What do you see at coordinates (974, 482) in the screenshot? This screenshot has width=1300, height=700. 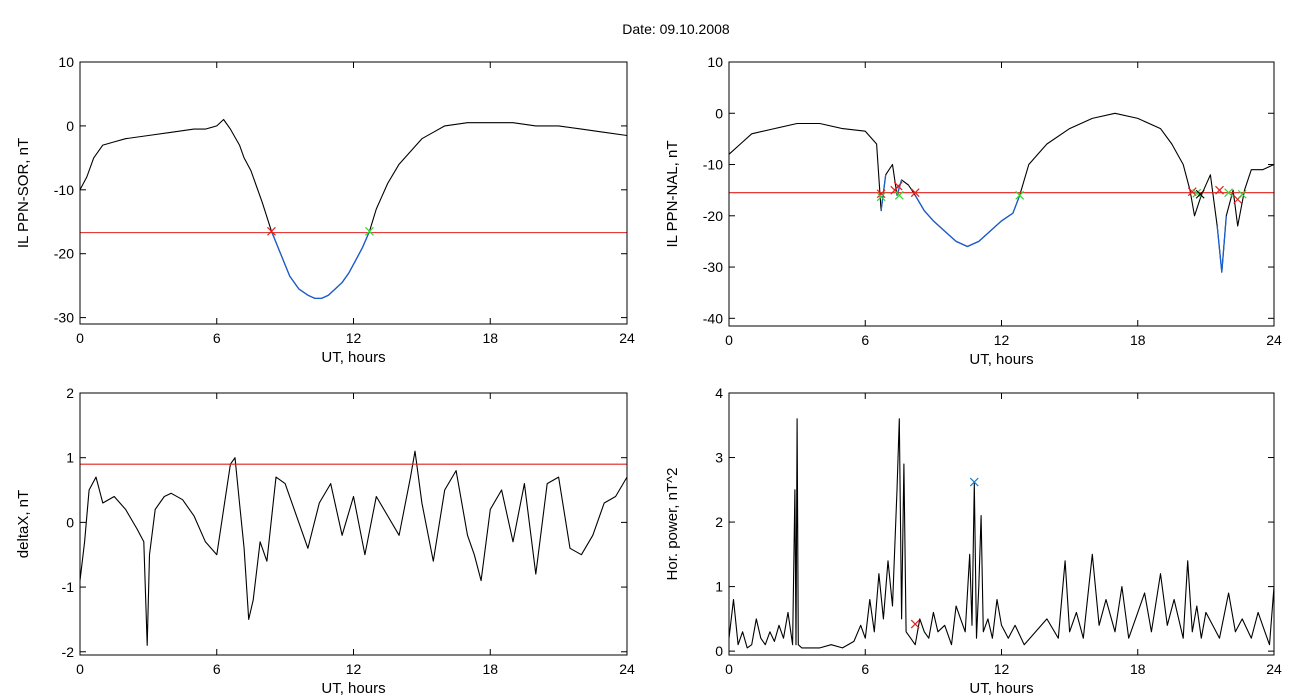 I see `marker-blue` at bounding box center [974, 482].